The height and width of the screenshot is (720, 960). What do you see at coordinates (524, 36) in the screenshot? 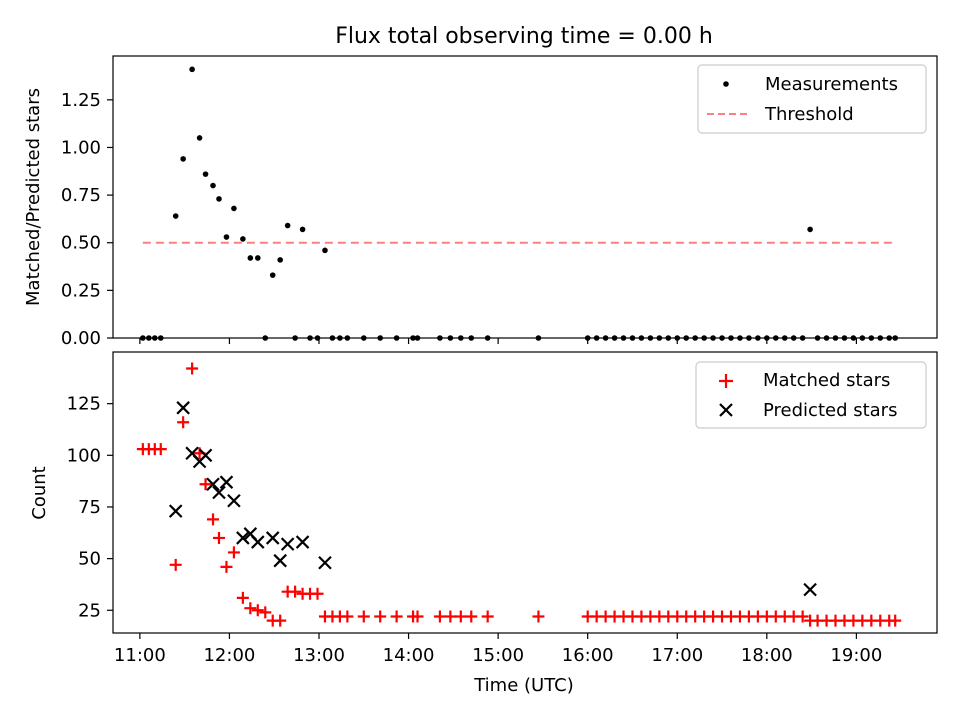
I see `top-chart-title: Flux total observing time = 0.00 h` at bounding box center [524, 36].